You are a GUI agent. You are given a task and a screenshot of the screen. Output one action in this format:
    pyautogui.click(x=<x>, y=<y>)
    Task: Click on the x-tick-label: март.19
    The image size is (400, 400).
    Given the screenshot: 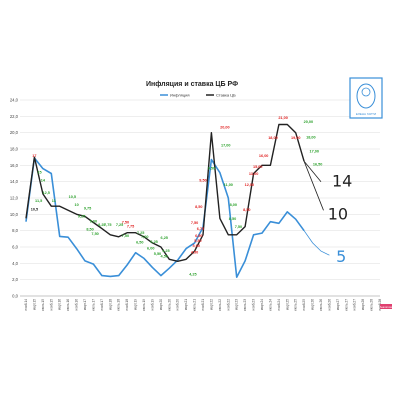 What is the action you would take?
    pyautogui.click(x=136, y=304)
    